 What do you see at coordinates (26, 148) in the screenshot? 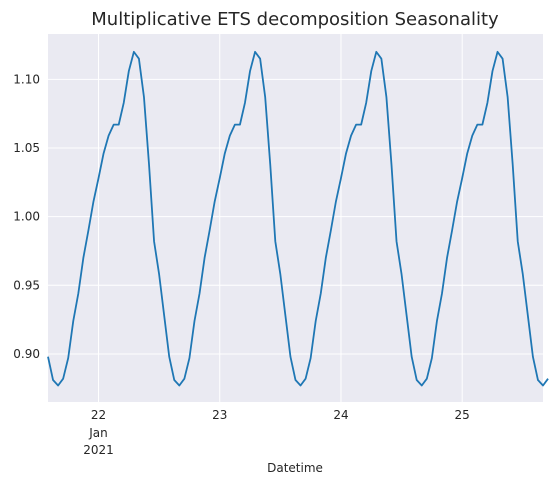
I see `y-tick-label: 1.05` at bounding box center [26, 148].